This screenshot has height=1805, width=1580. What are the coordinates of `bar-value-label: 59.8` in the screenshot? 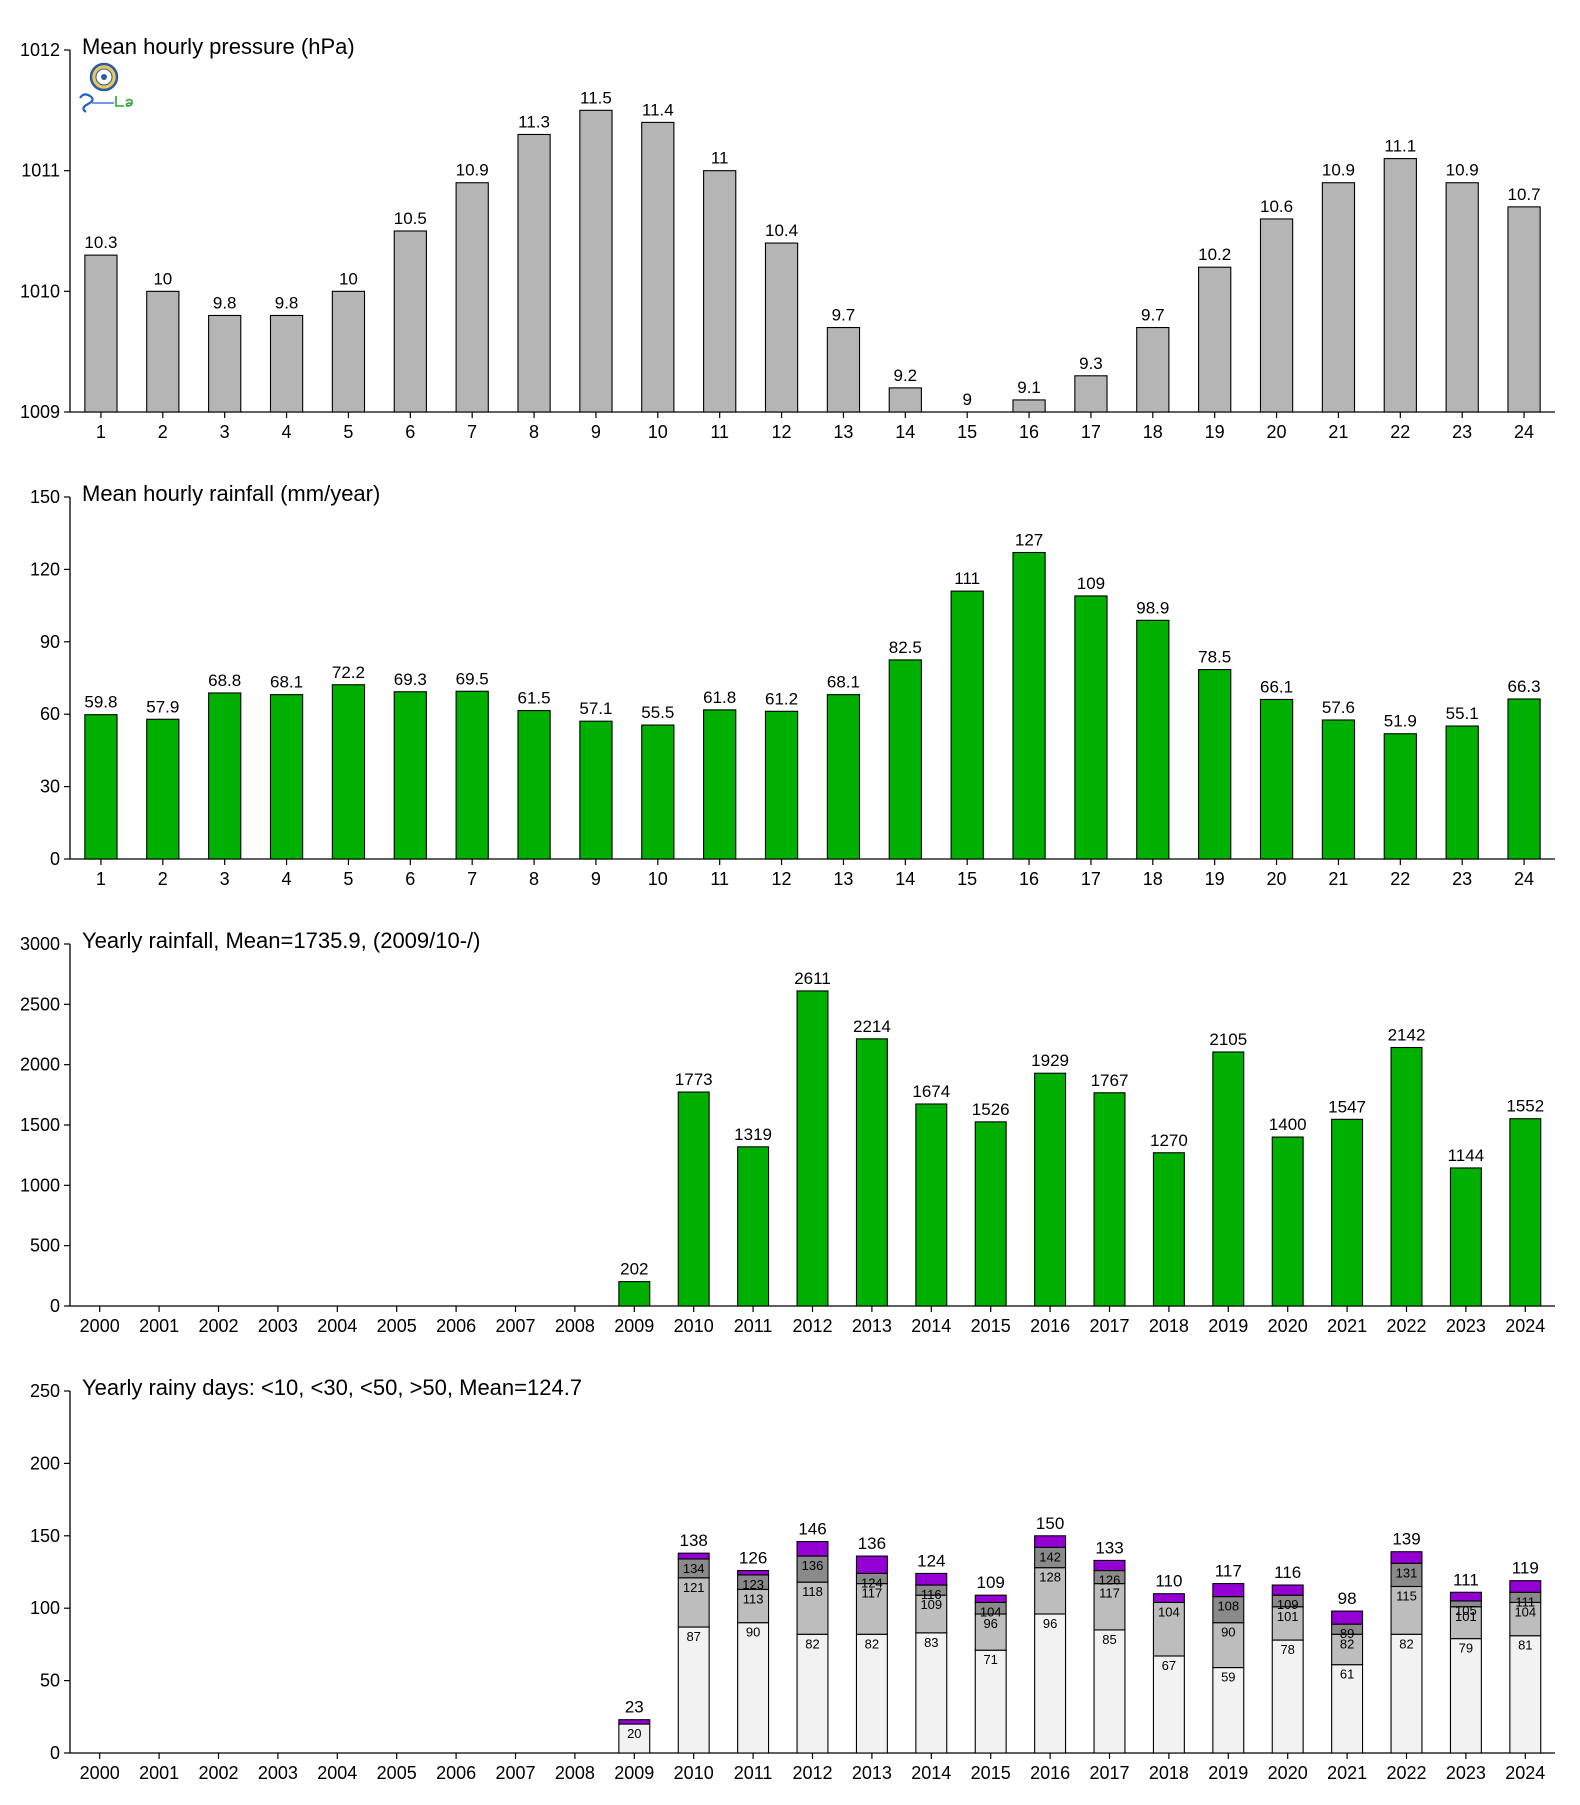 It's located at (100, 702).